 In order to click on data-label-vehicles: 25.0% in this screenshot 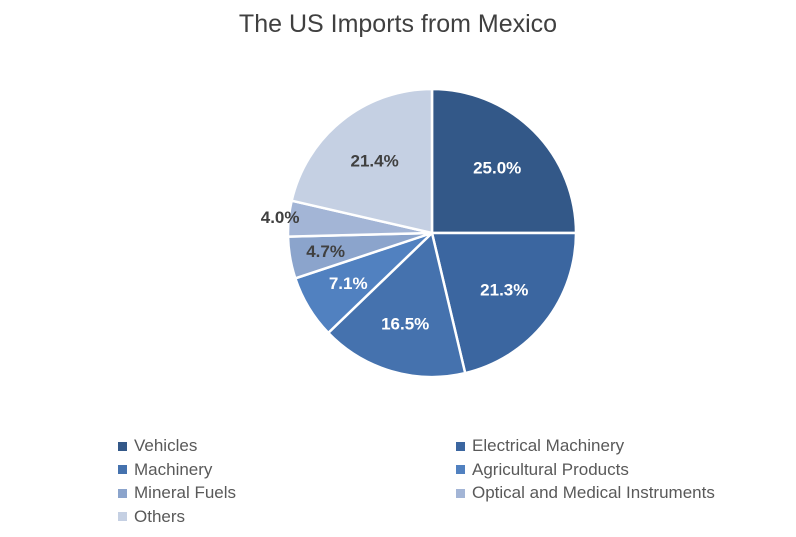, I will do `click(497, 167)`.